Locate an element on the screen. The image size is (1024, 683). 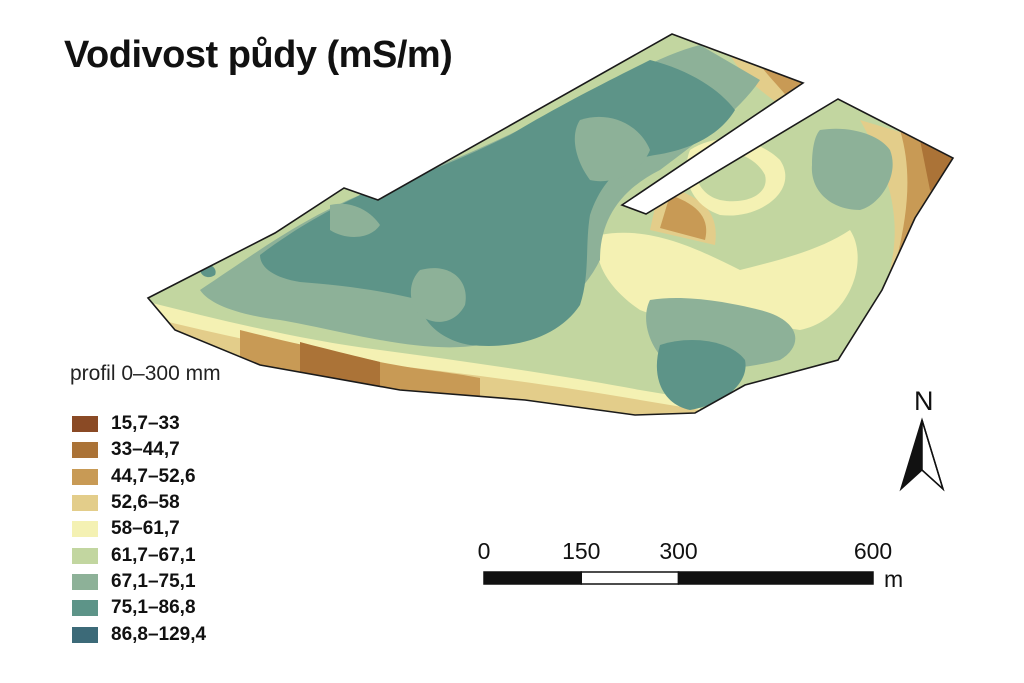
scale-unit: m is located at coordinates (894, 579).